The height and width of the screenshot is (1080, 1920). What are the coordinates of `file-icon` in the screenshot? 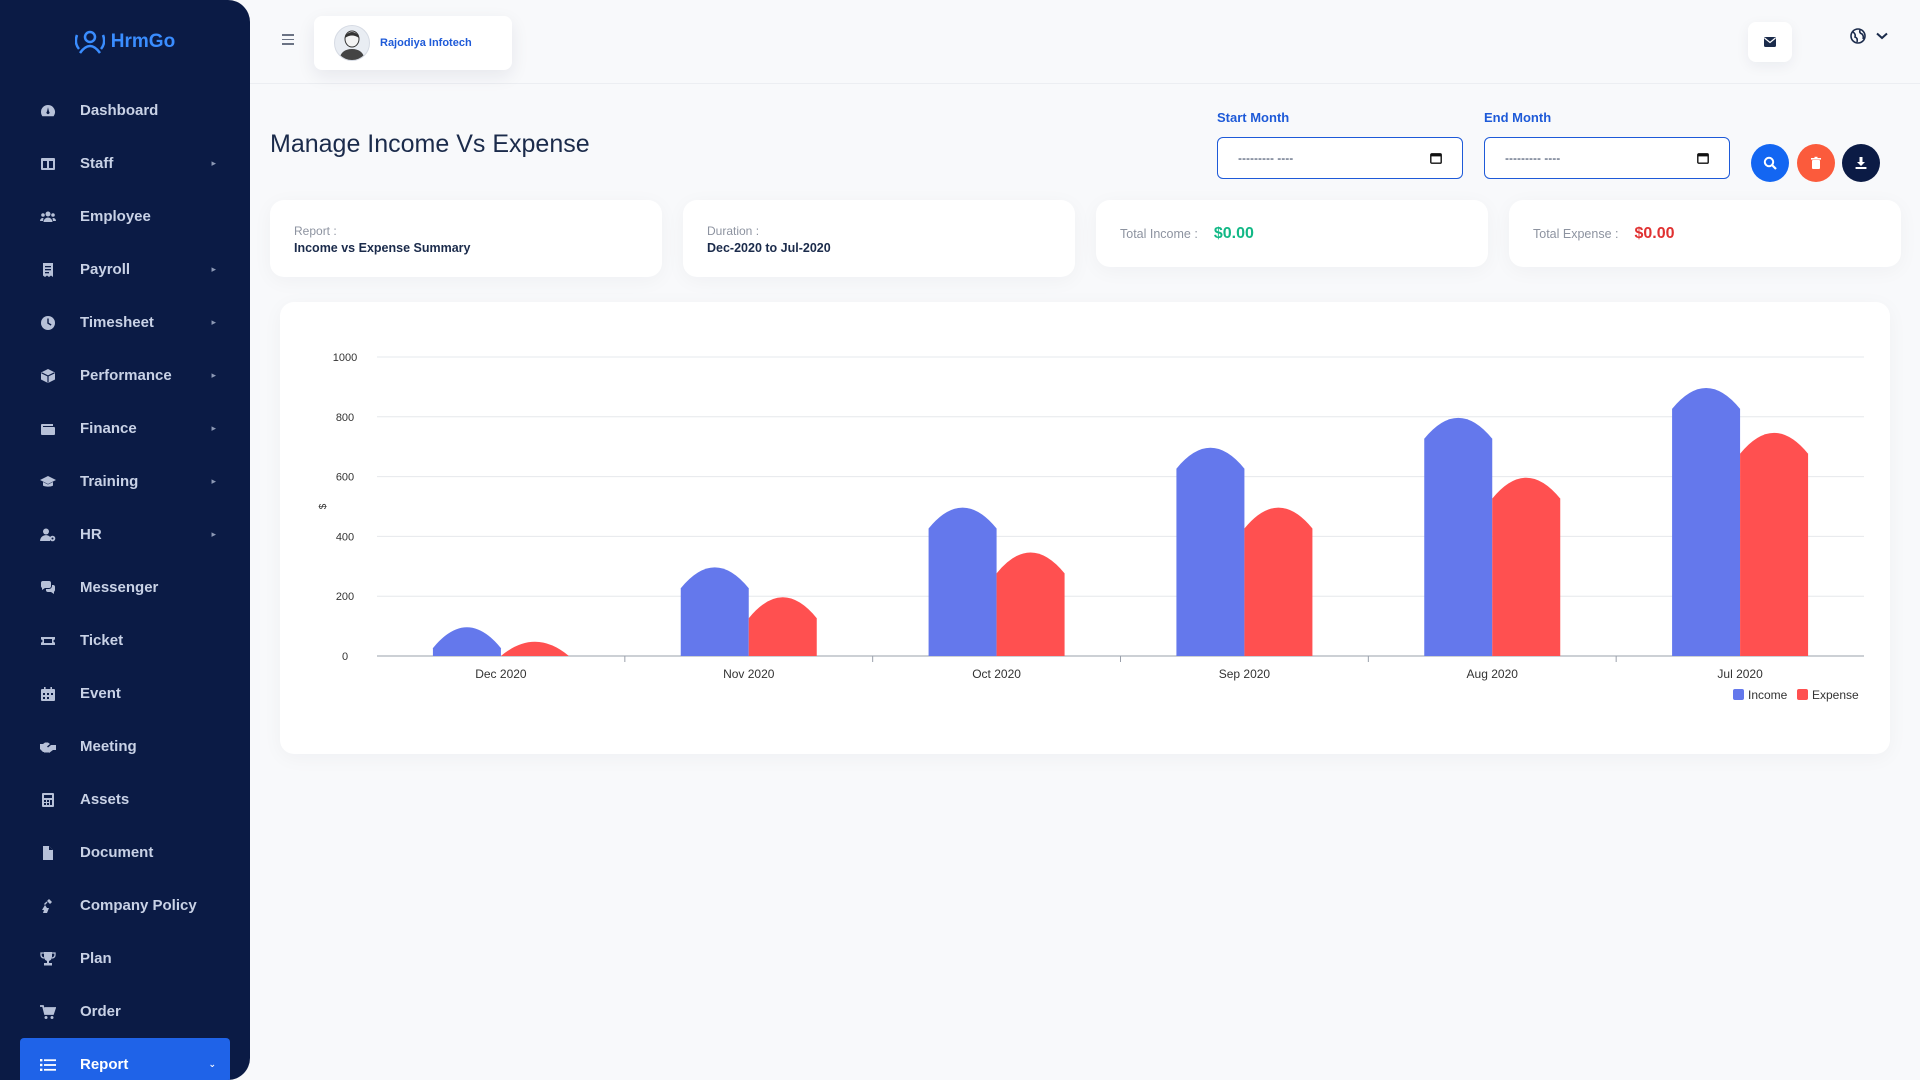 It's located at (48, 853).